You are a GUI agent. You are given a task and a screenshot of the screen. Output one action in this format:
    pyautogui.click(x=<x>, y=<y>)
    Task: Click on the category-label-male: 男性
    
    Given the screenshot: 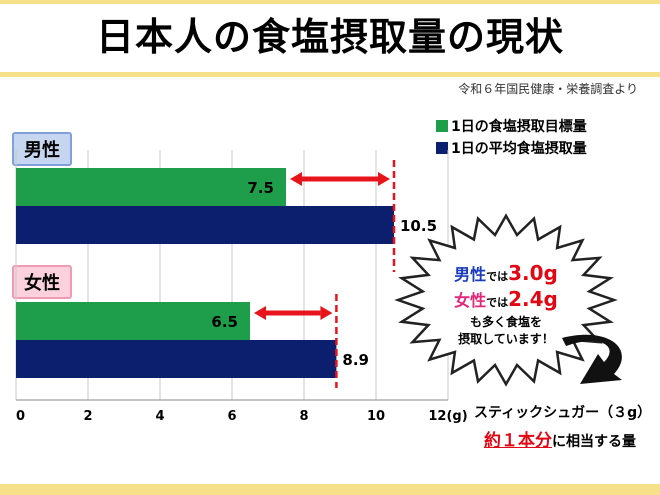 What is the action you would take?
    pyautogui.click(x=42, y=149)
    